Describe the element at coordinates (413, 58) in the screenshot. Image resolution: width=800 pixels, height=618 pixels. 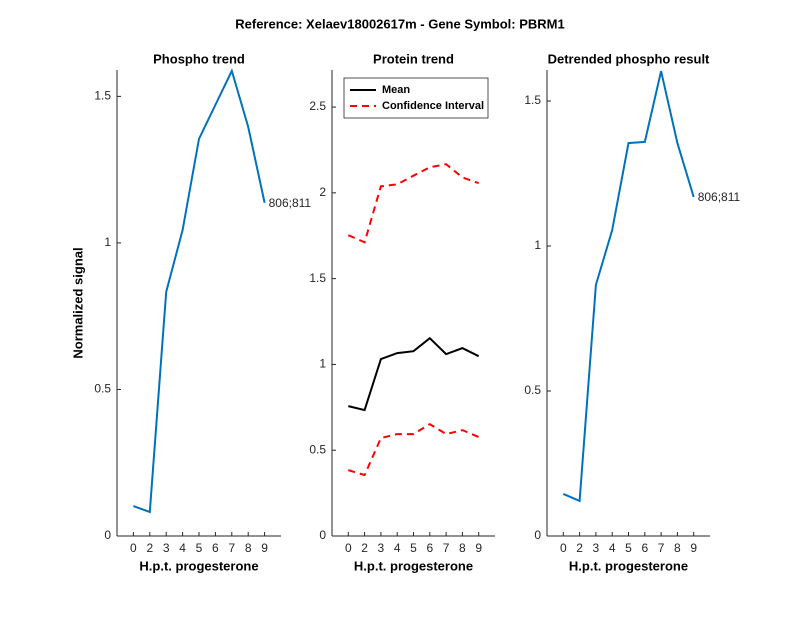
I see `axes-title: Protein trend` at that location.